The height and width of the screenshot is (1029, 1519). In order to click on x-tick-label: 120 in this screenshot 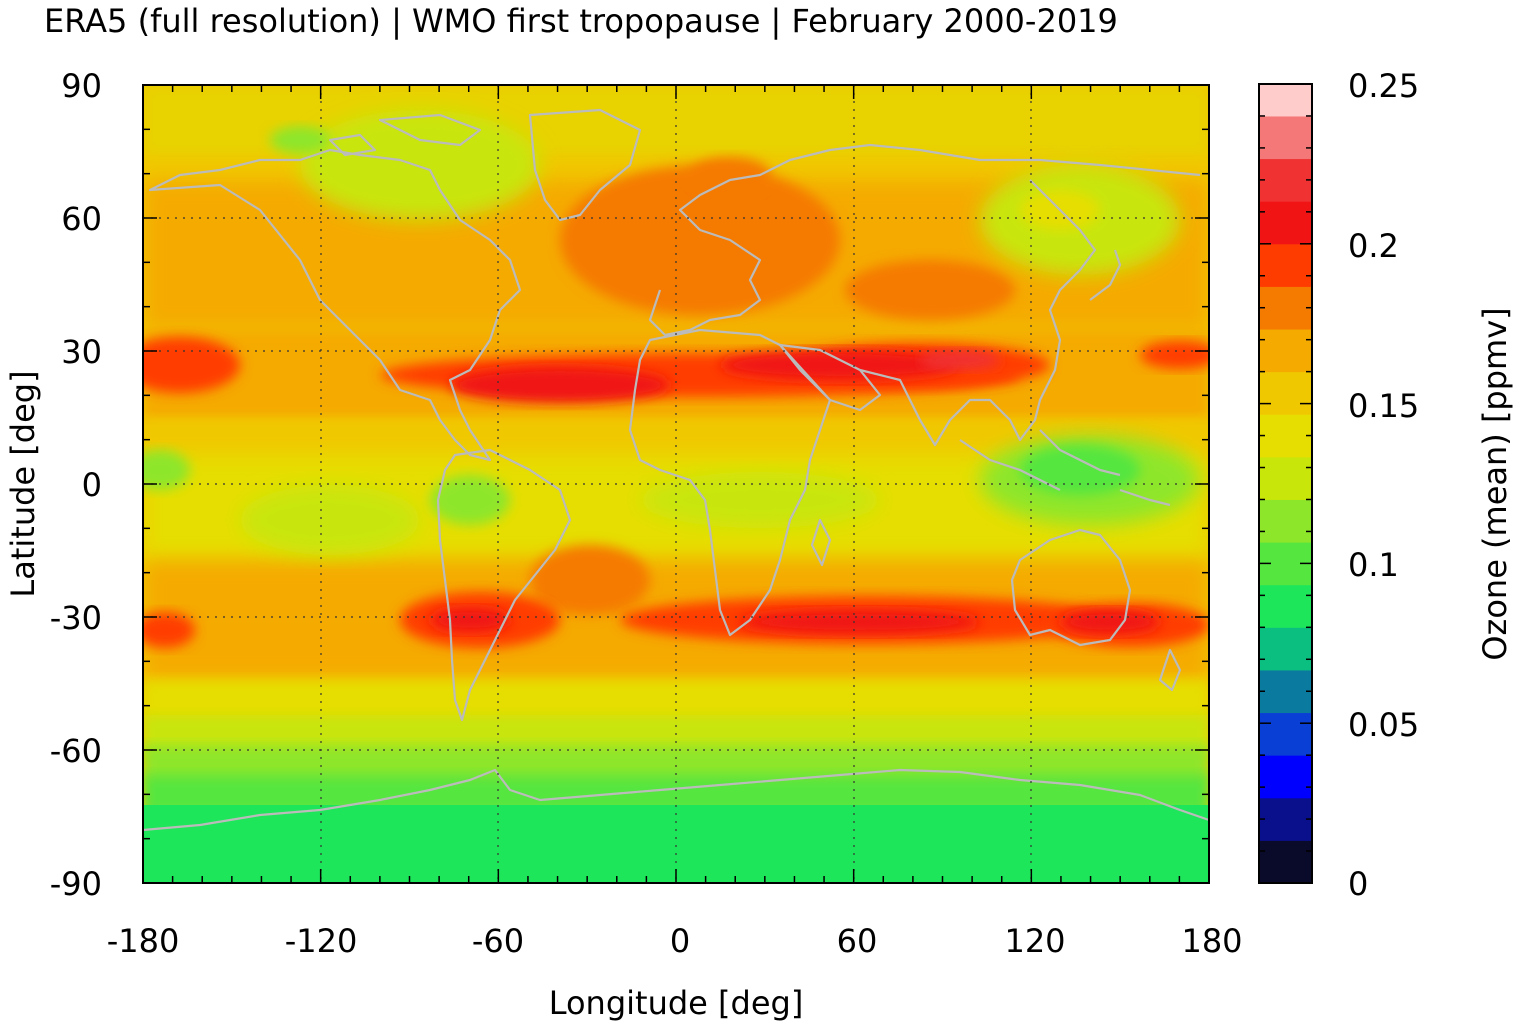, I will do `click(1034, 941)`.